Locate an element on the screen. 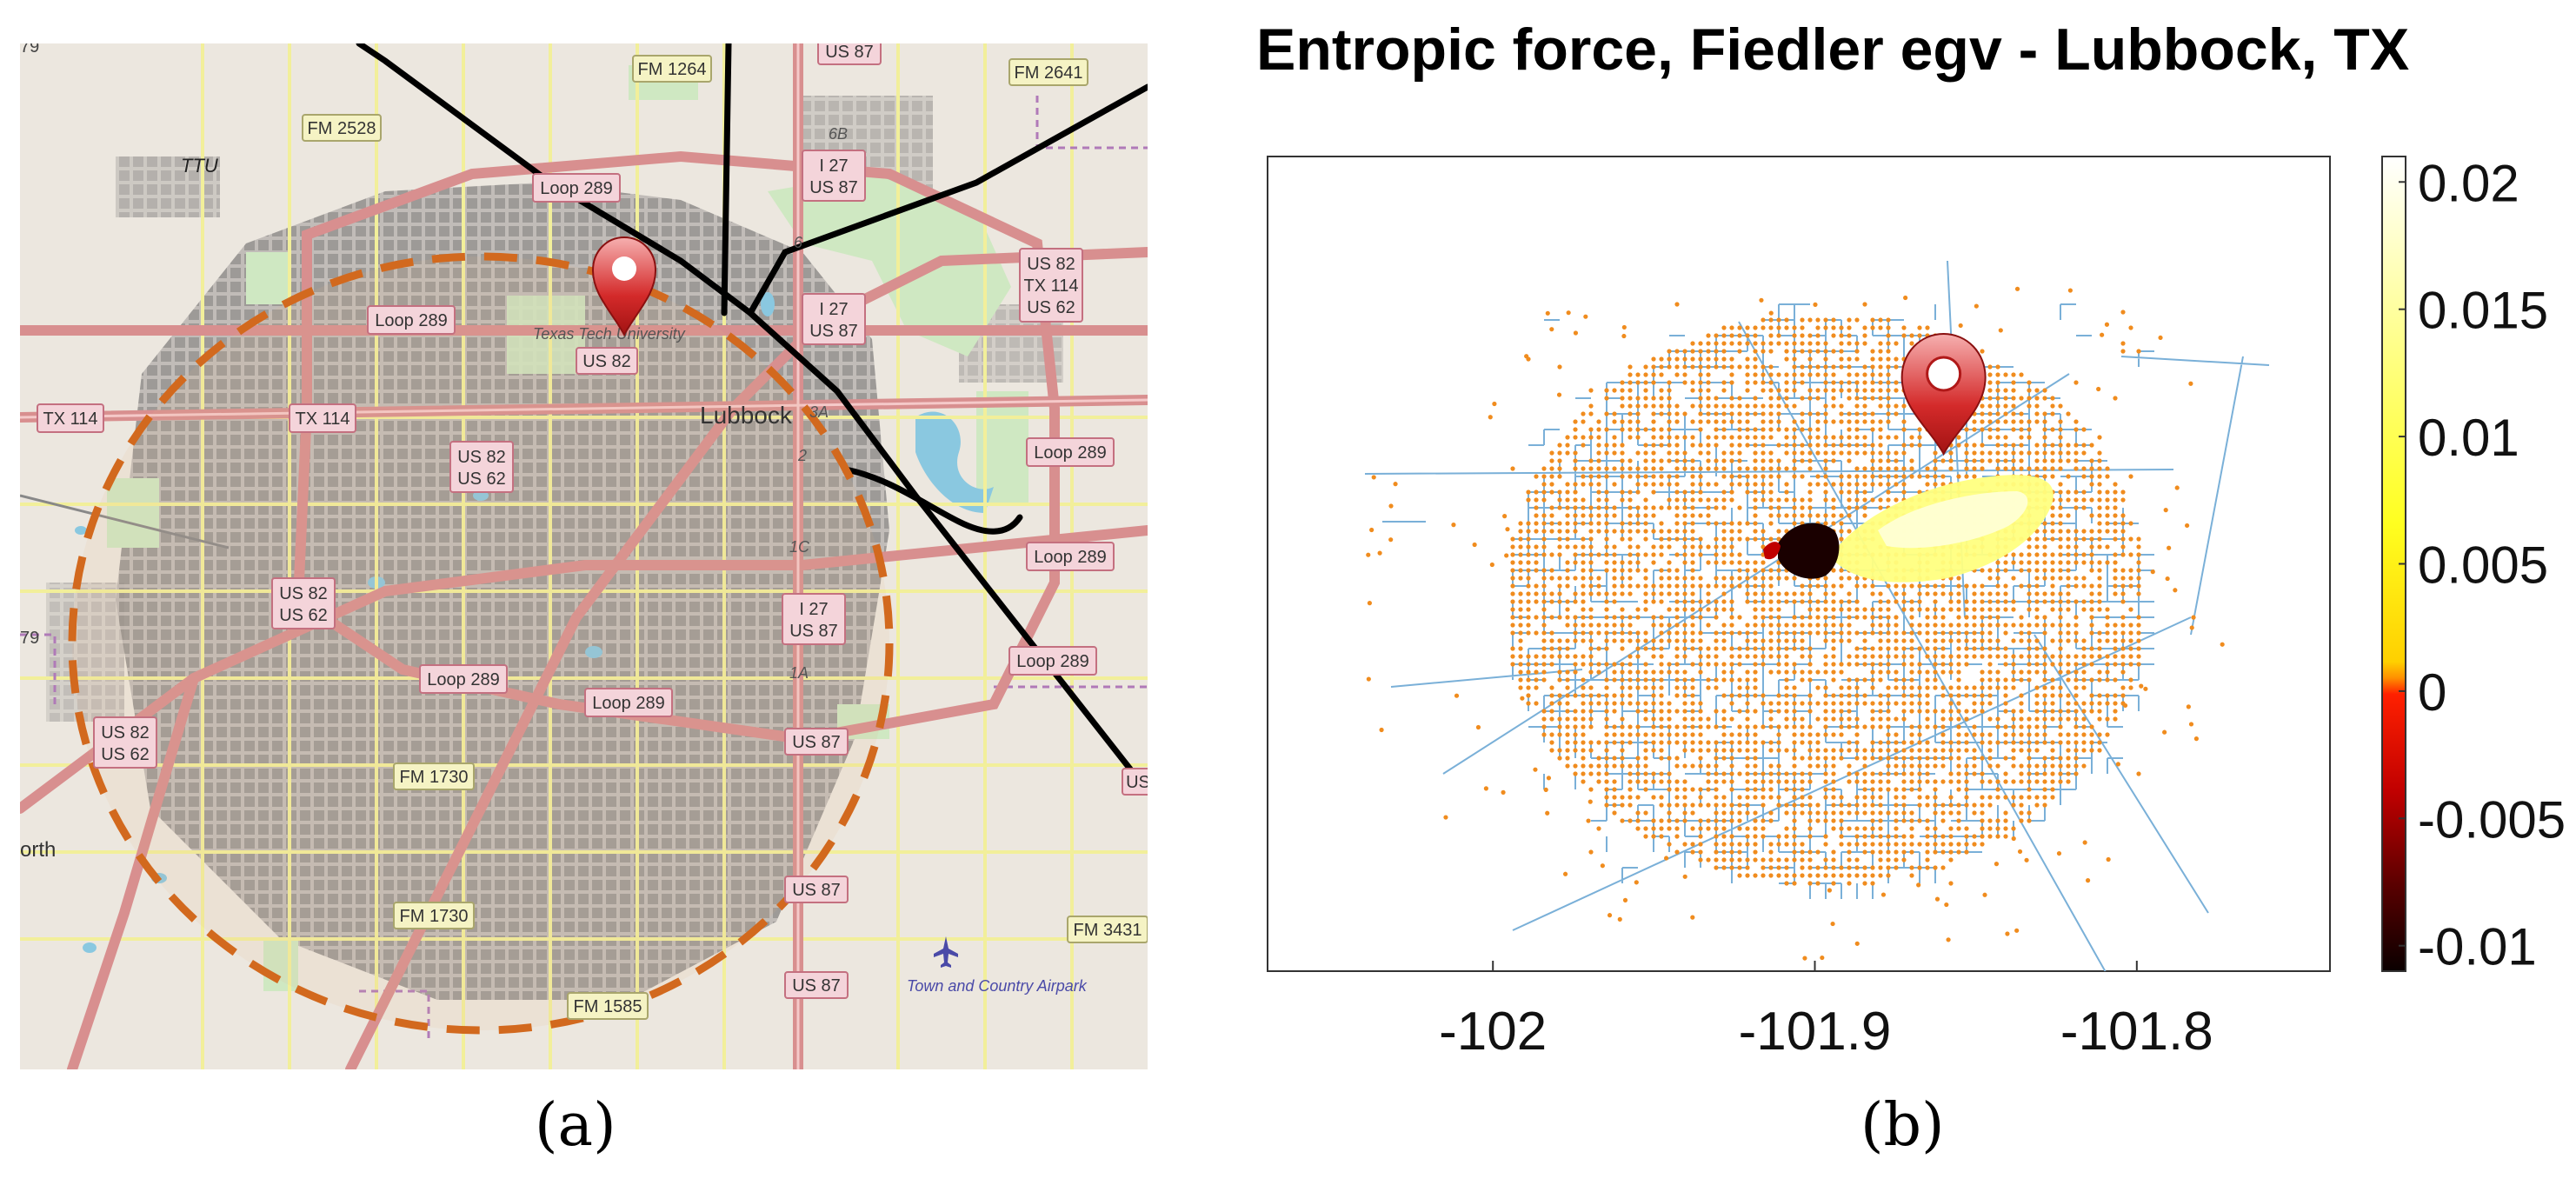 This screenshot has width=2576, height=1192. shield-tx114-1: TX 114 is located at coordinates (70, 418).